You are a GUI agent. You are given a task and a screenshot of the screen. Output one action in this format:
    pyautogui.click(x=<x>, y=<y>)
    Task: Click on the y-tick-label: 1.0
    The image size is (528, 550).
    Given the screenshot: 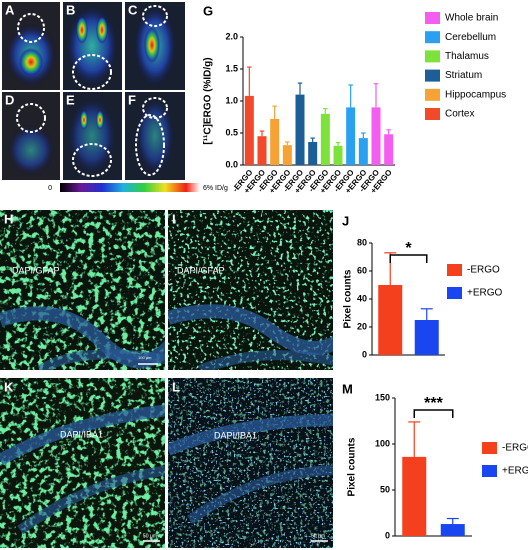 What is the action you would take?
    pyautogui.click(x=231, y=100)
    